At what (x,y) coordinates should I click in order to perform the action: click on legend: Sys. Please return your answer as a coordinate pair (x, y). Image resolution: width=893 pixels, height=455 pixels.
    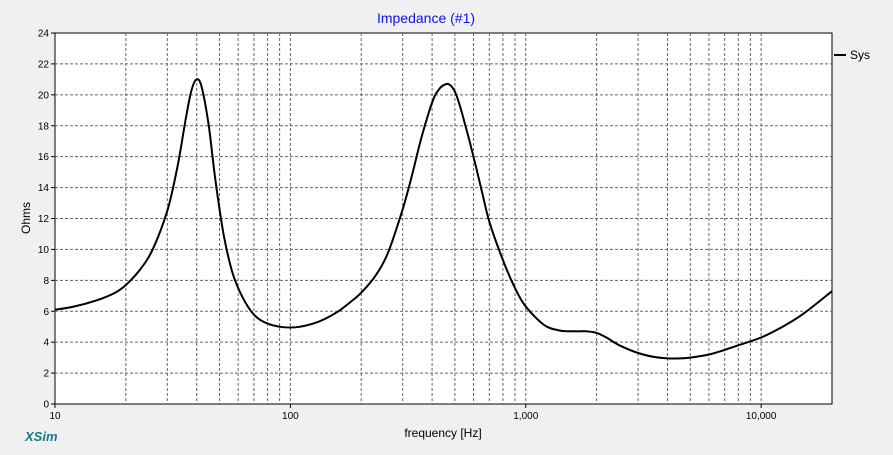
    Looking at the image, I should click on (852, 55).